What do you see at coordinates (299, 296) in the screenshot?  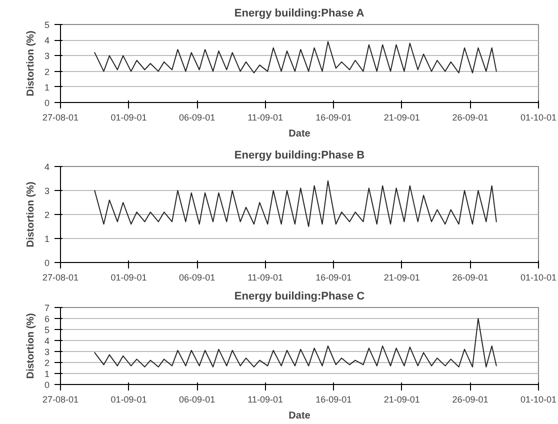 I see `chart-title: Energy building:Phase C` at bounding box center [299, 296].